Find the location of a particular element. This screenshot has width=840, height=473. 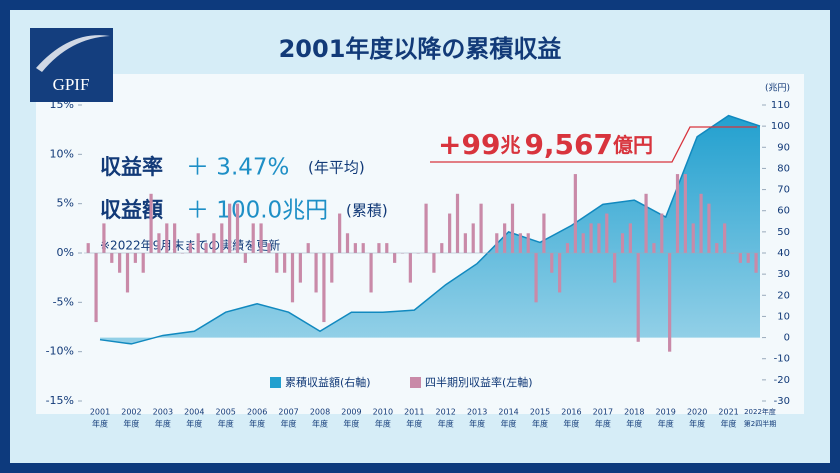

x-tick-label: 2004 is located at coordinates (194, 412).